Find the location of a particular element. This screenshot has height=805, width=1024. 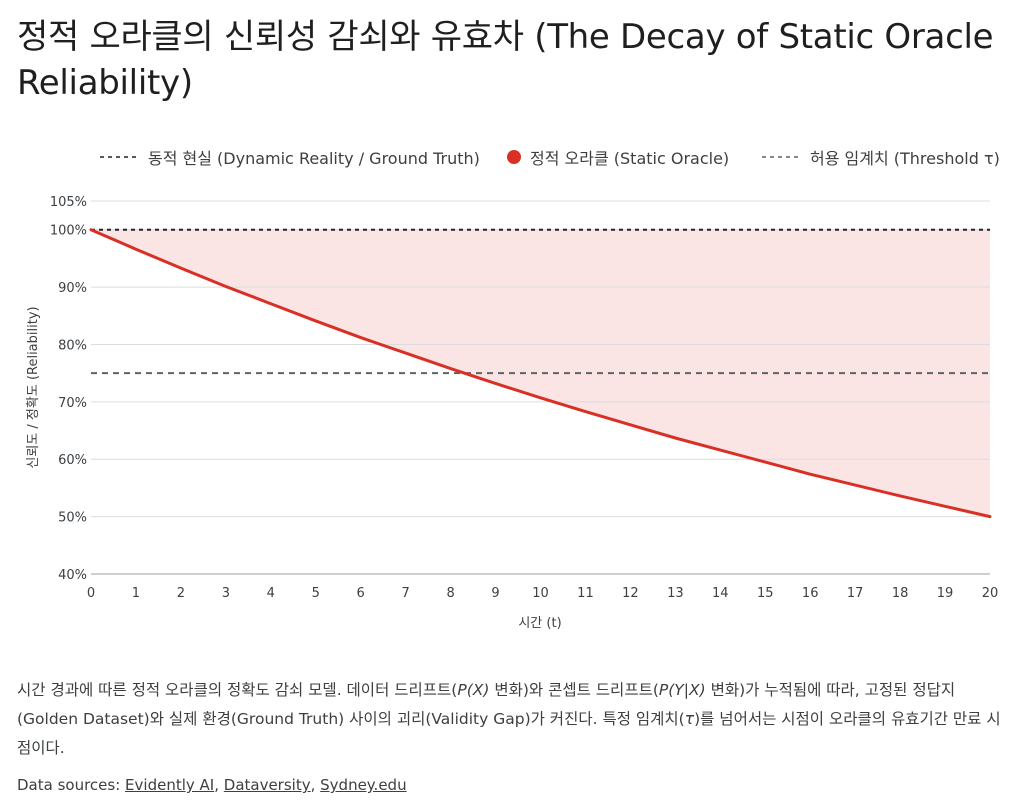

x-tick-label: 18 is located at coordinates (900, 593).